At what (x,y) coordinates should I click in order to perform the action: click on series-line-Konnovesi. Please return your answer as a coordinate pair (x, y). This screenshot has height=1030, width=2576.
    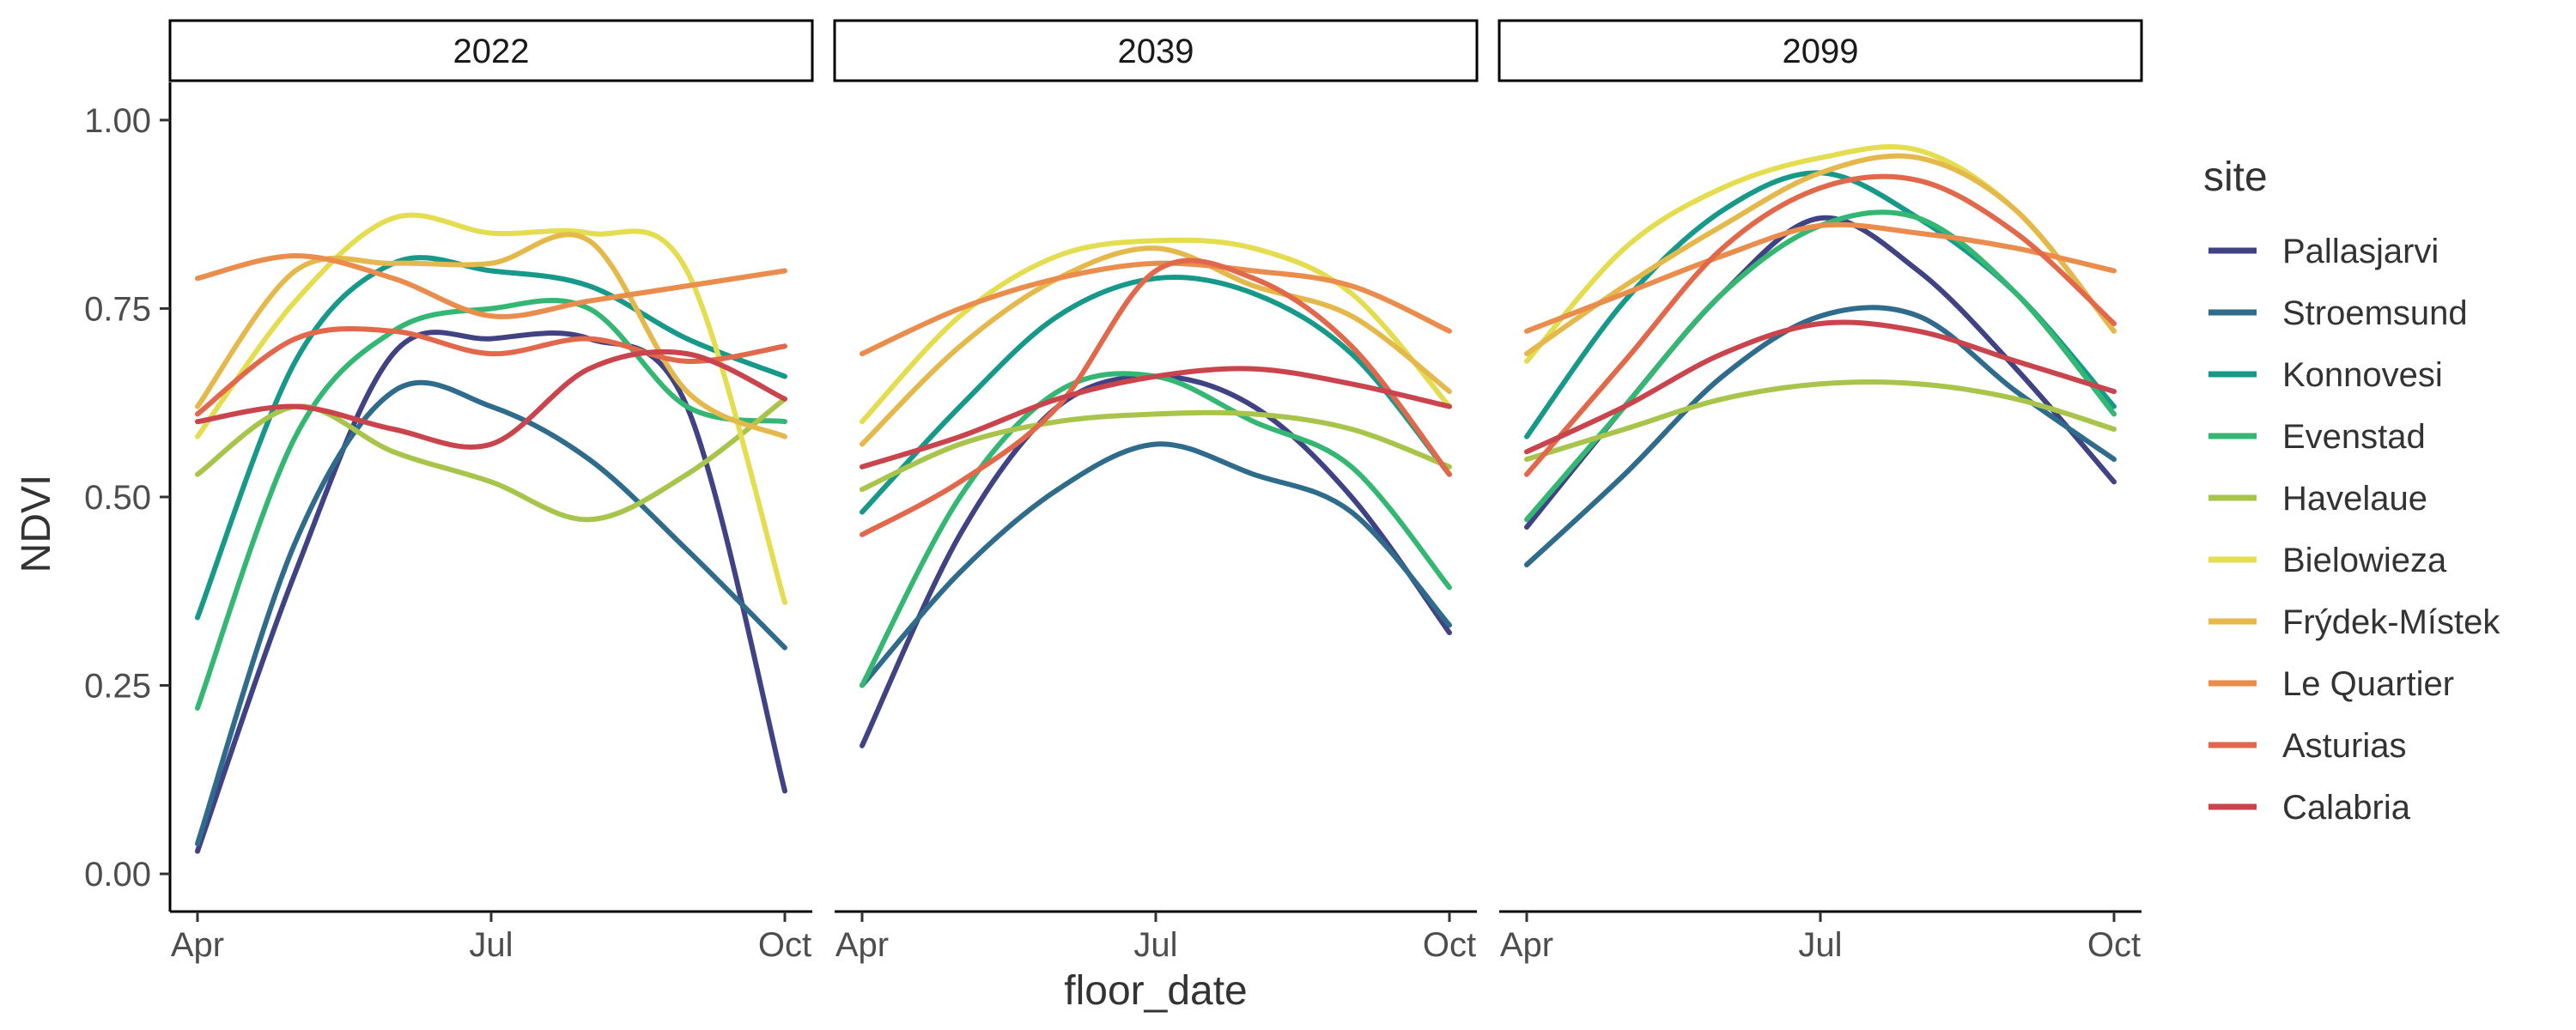
    Looking at the image, I should click on (1156, 395).